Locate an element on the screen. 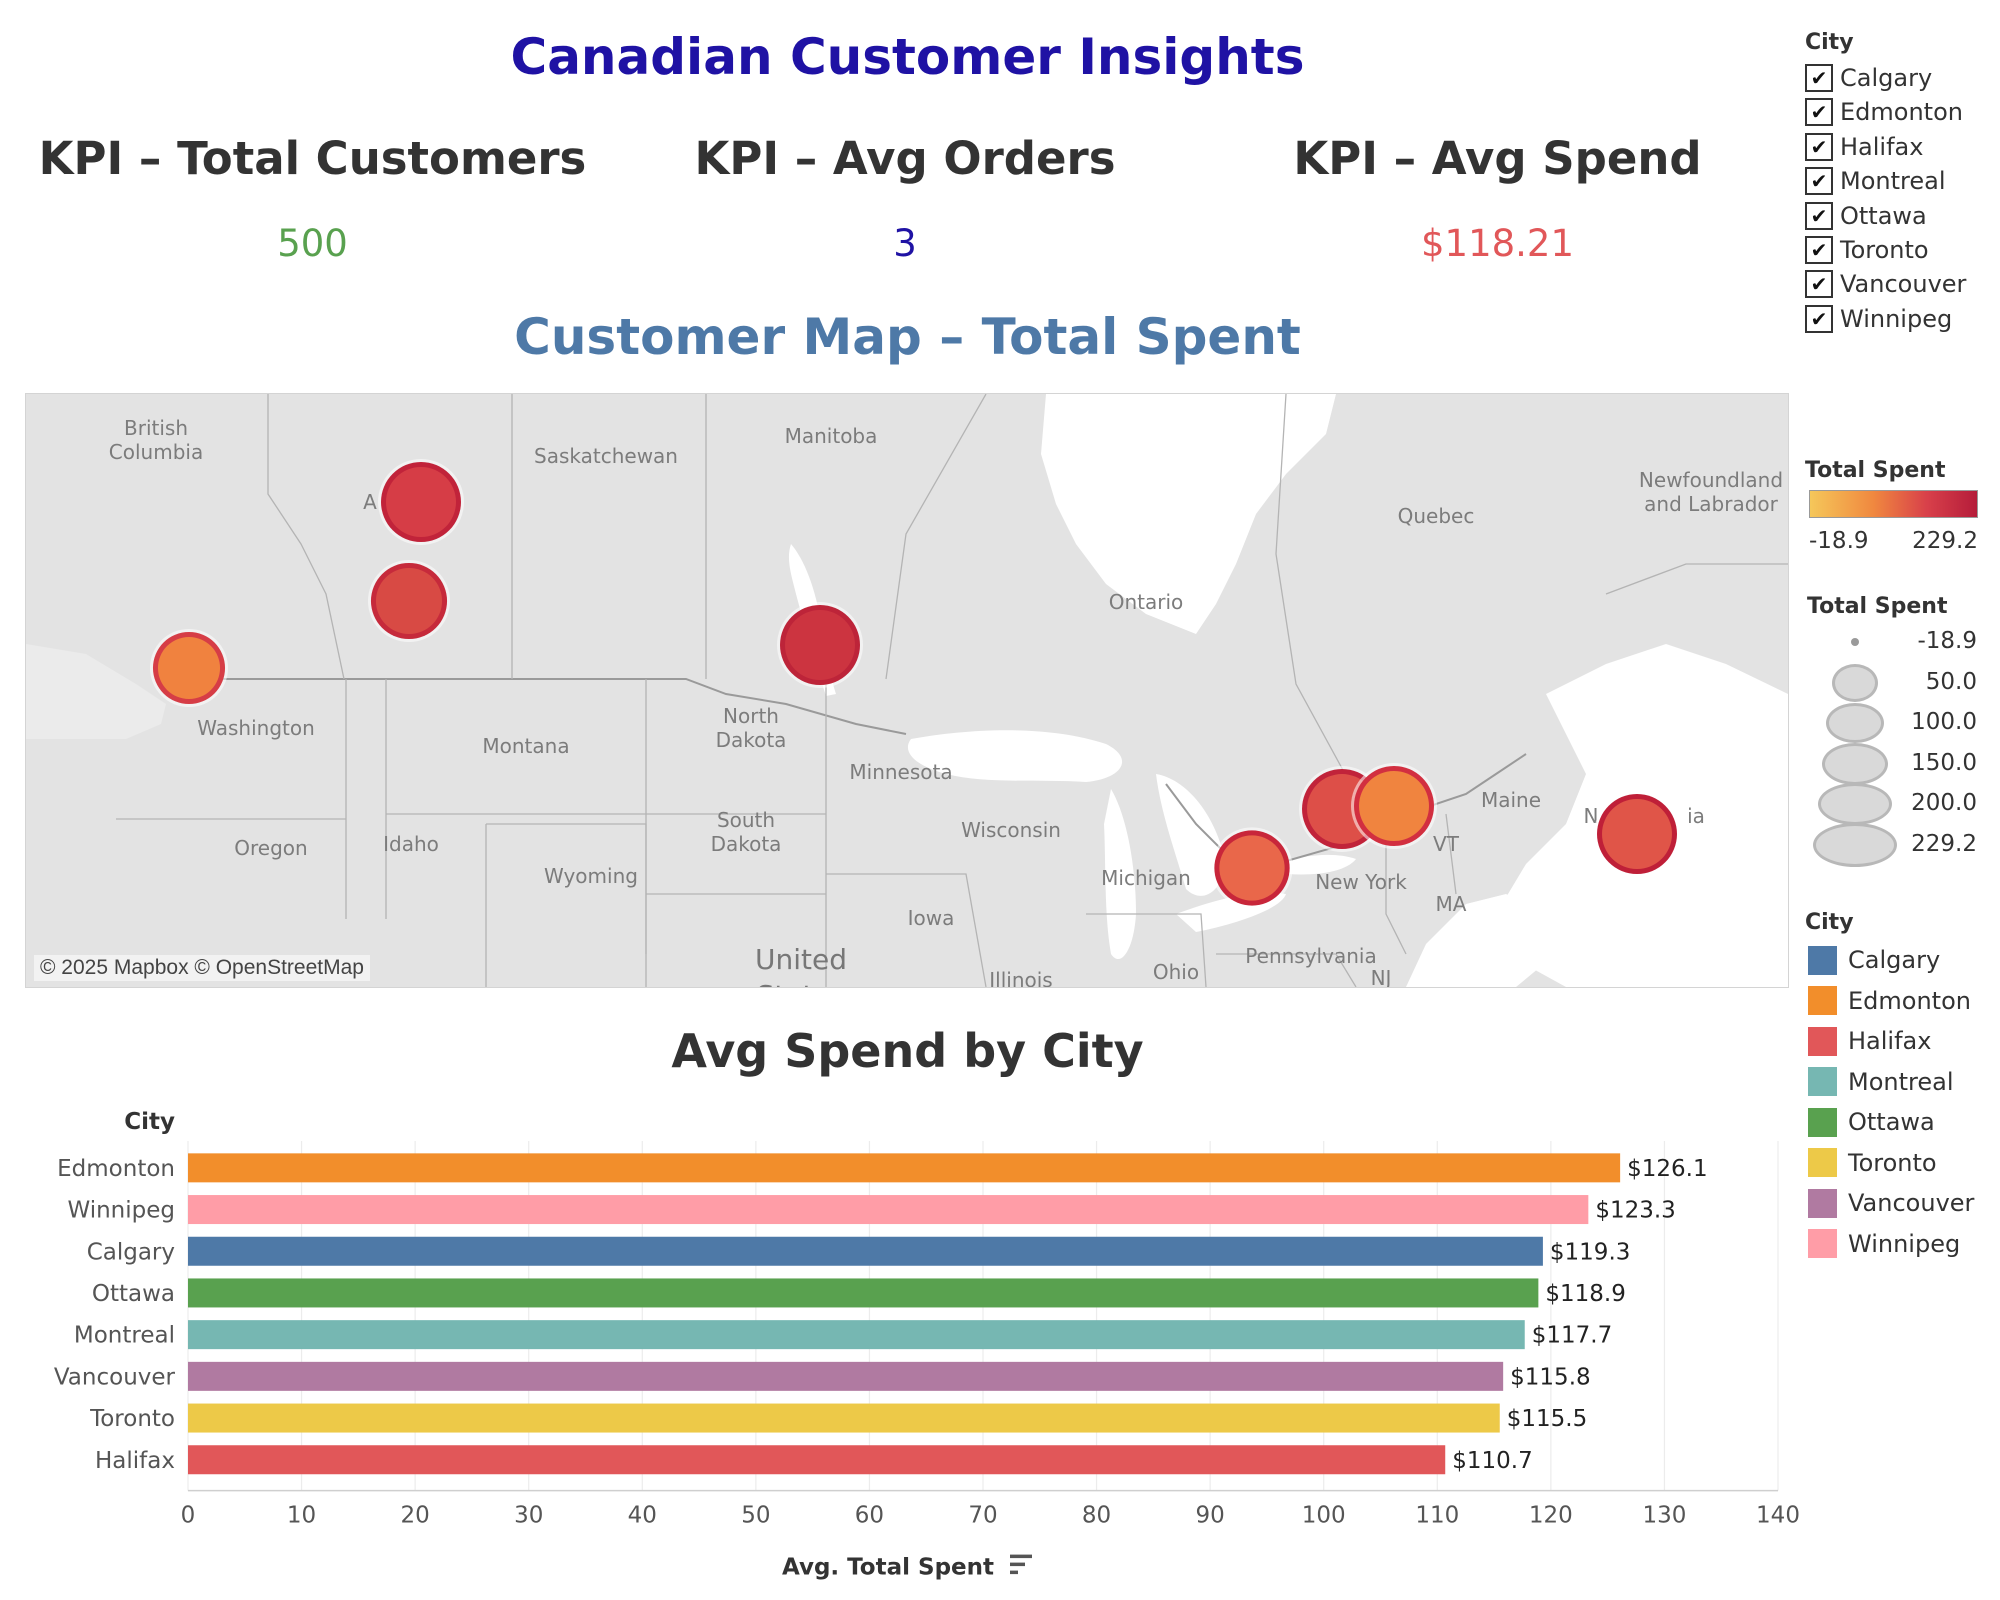 The width and height of the screenshot is (2000, 1600). size-legend-item: 100.0 is located at coordinates (1900, 723).